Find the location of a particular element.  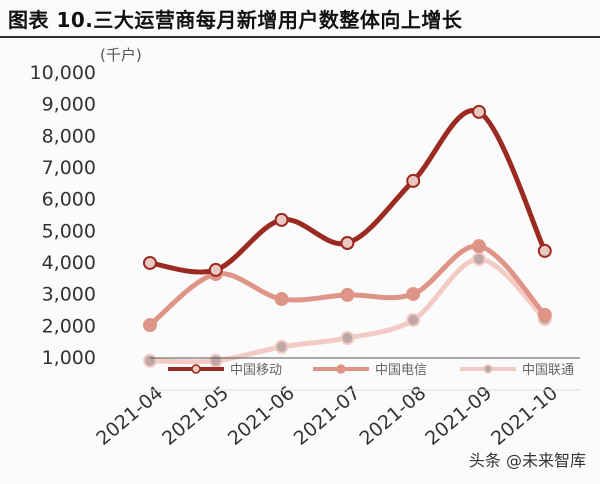

watermark: 头条 @未来智库 is located at coordinates (527, 460).